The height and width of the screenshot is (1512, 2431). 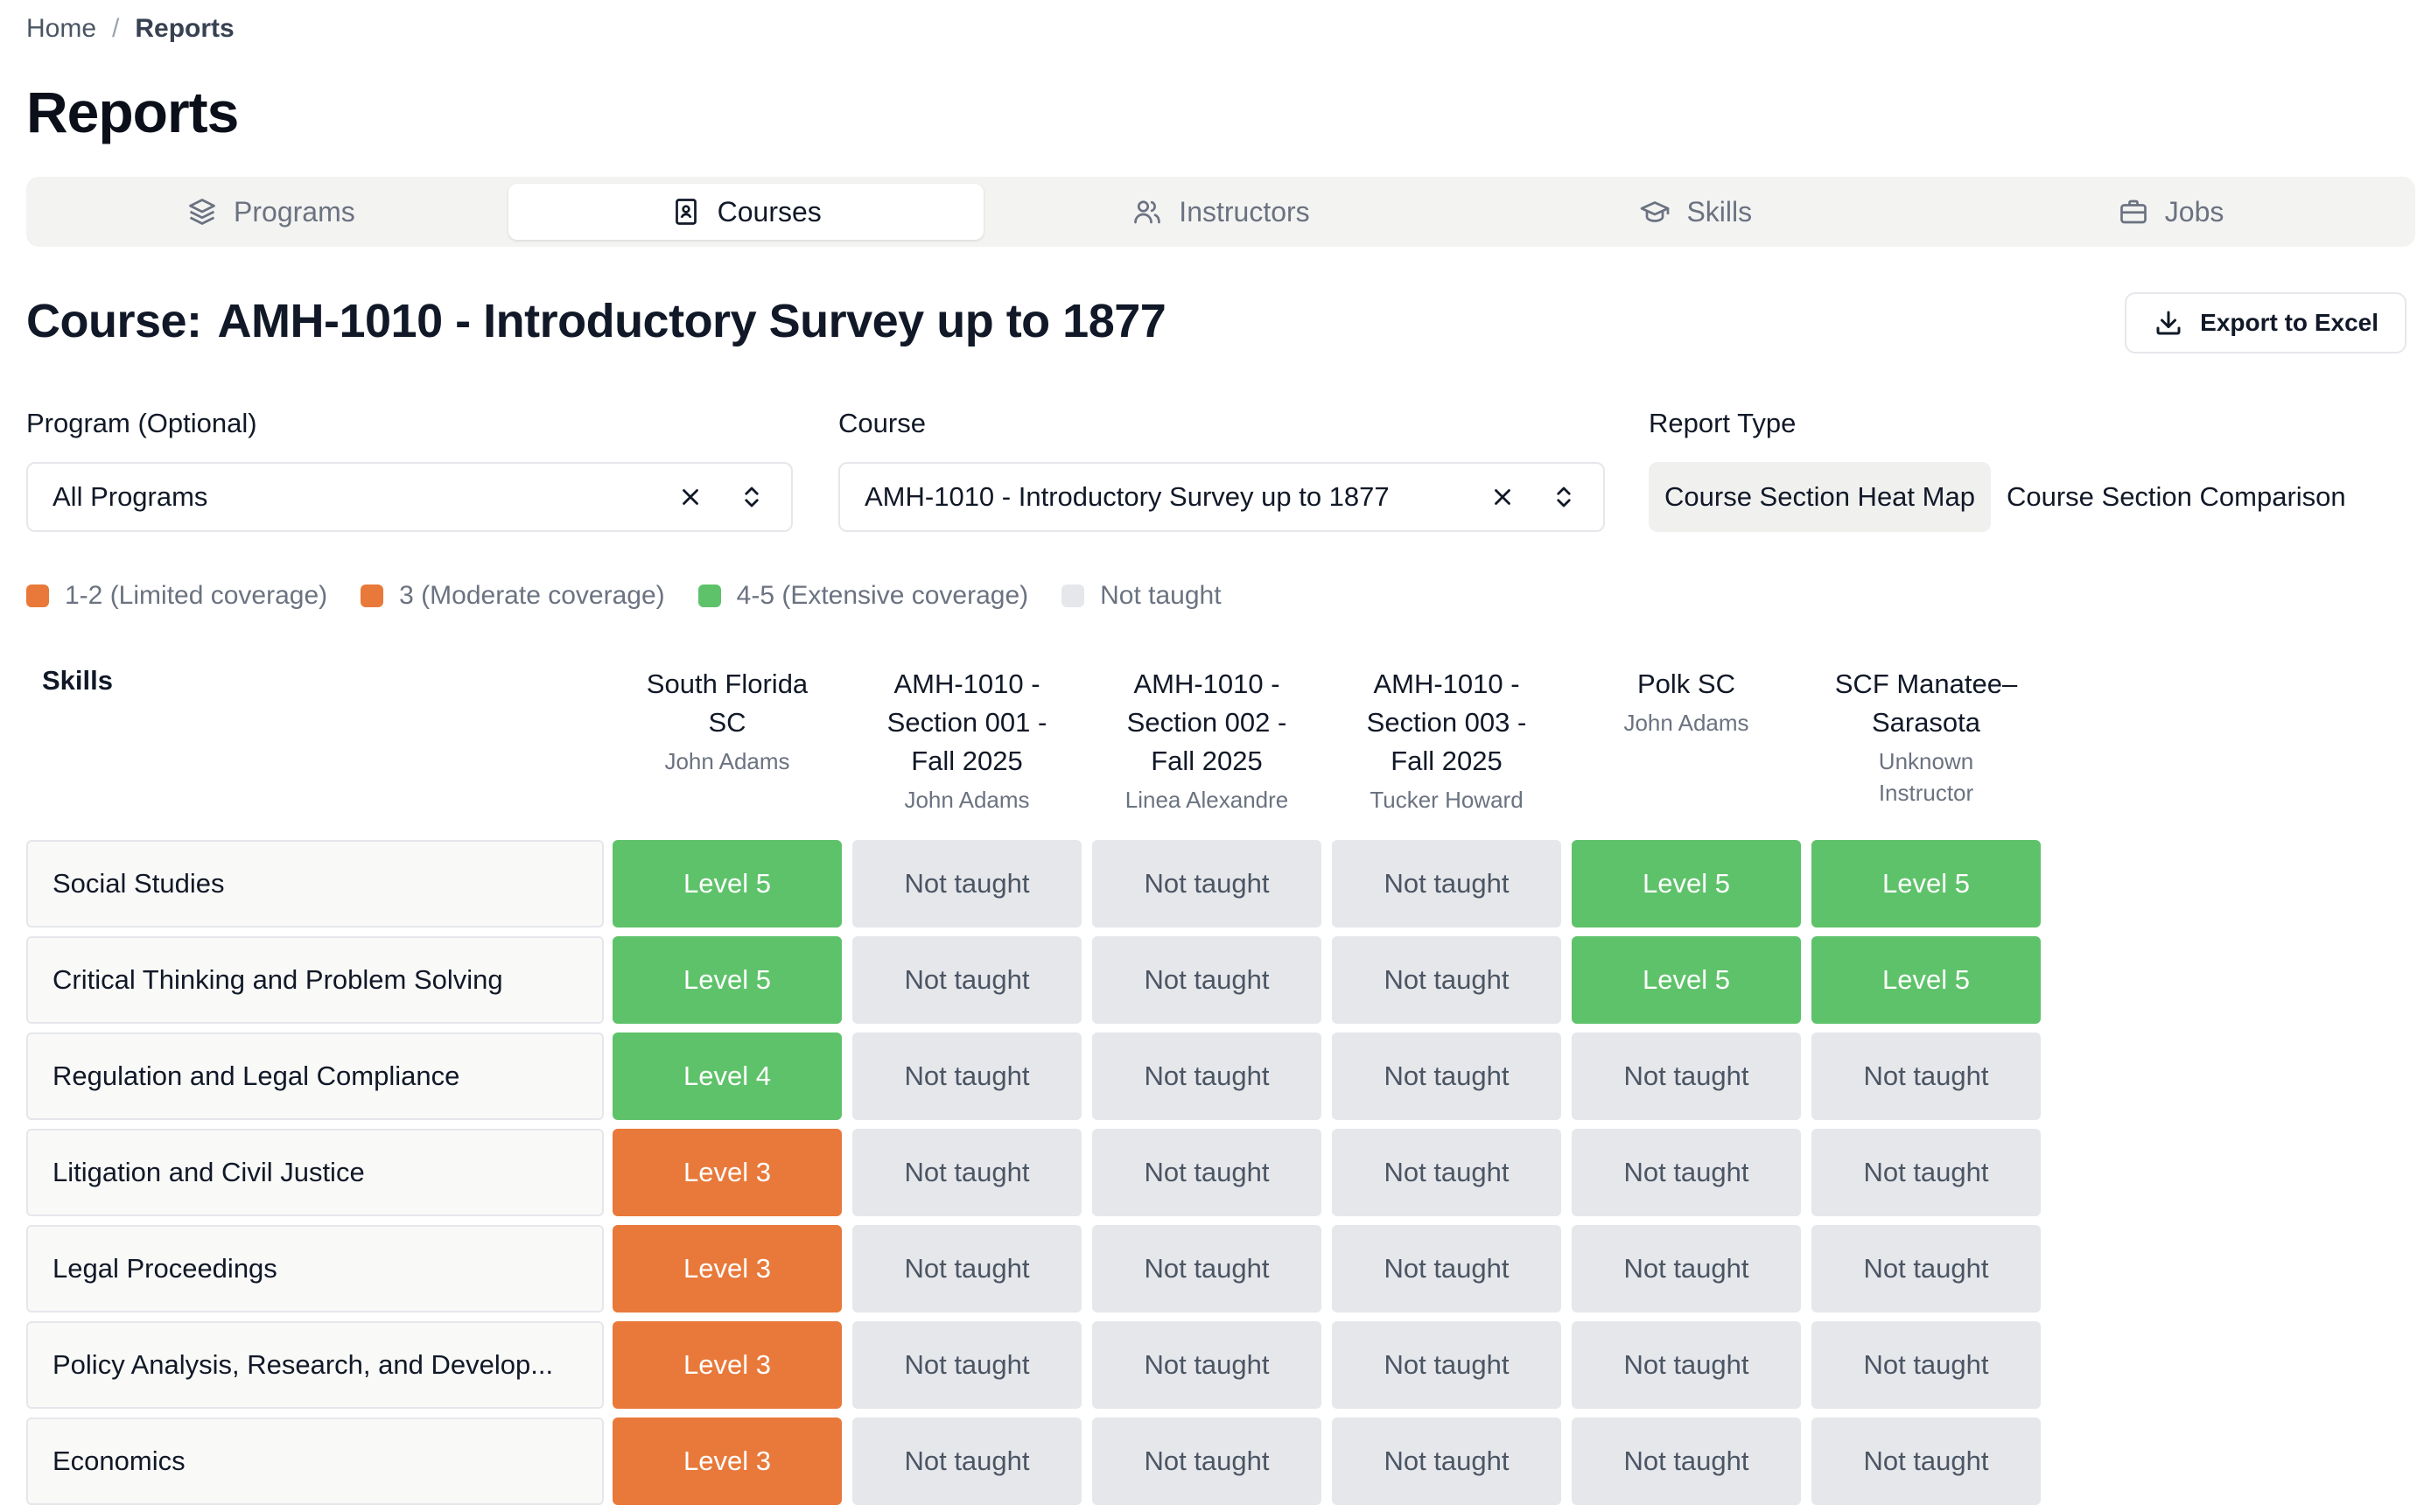 I want to click on page-title: Reports, so click(x=133, y=112).